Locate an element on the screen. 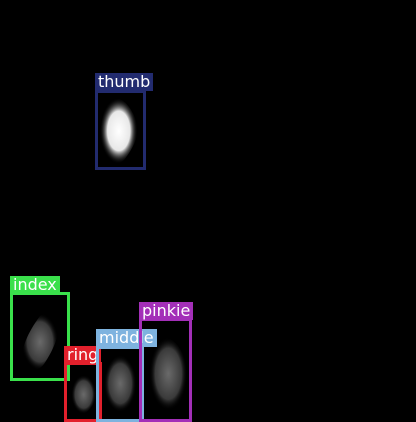  pinkie-bounding-box is located at coordinates (165, 370).